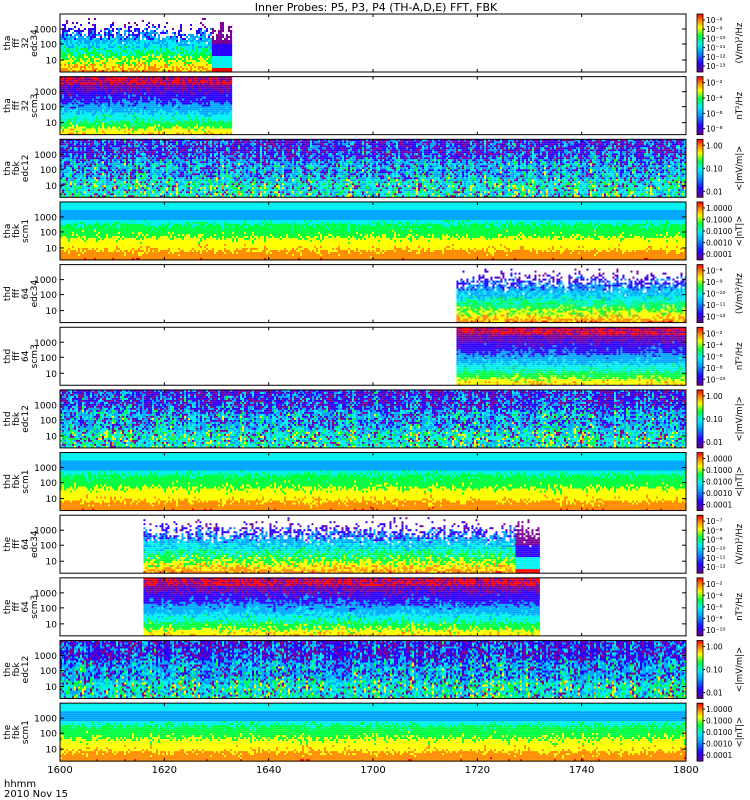 The width and height of the screenshot is (750, 800). Describe the element at coordinates (581, 770) in the screenshot. I see `x-tick-label: 1740` at that location.